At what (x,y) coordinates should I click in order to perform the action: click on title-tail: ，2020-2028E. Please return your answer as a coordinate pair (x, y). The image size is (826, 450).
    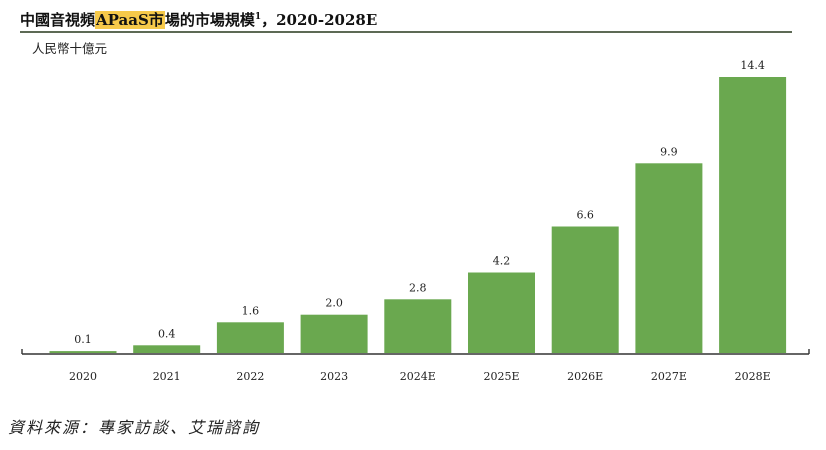
    Looking at the image, I should click on (319, 20).